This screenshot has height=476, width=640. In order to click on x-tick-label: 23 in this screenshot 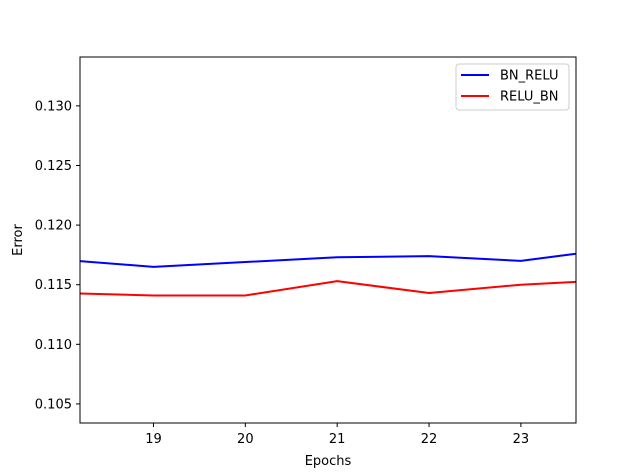, I will do `click(521, 439)`.